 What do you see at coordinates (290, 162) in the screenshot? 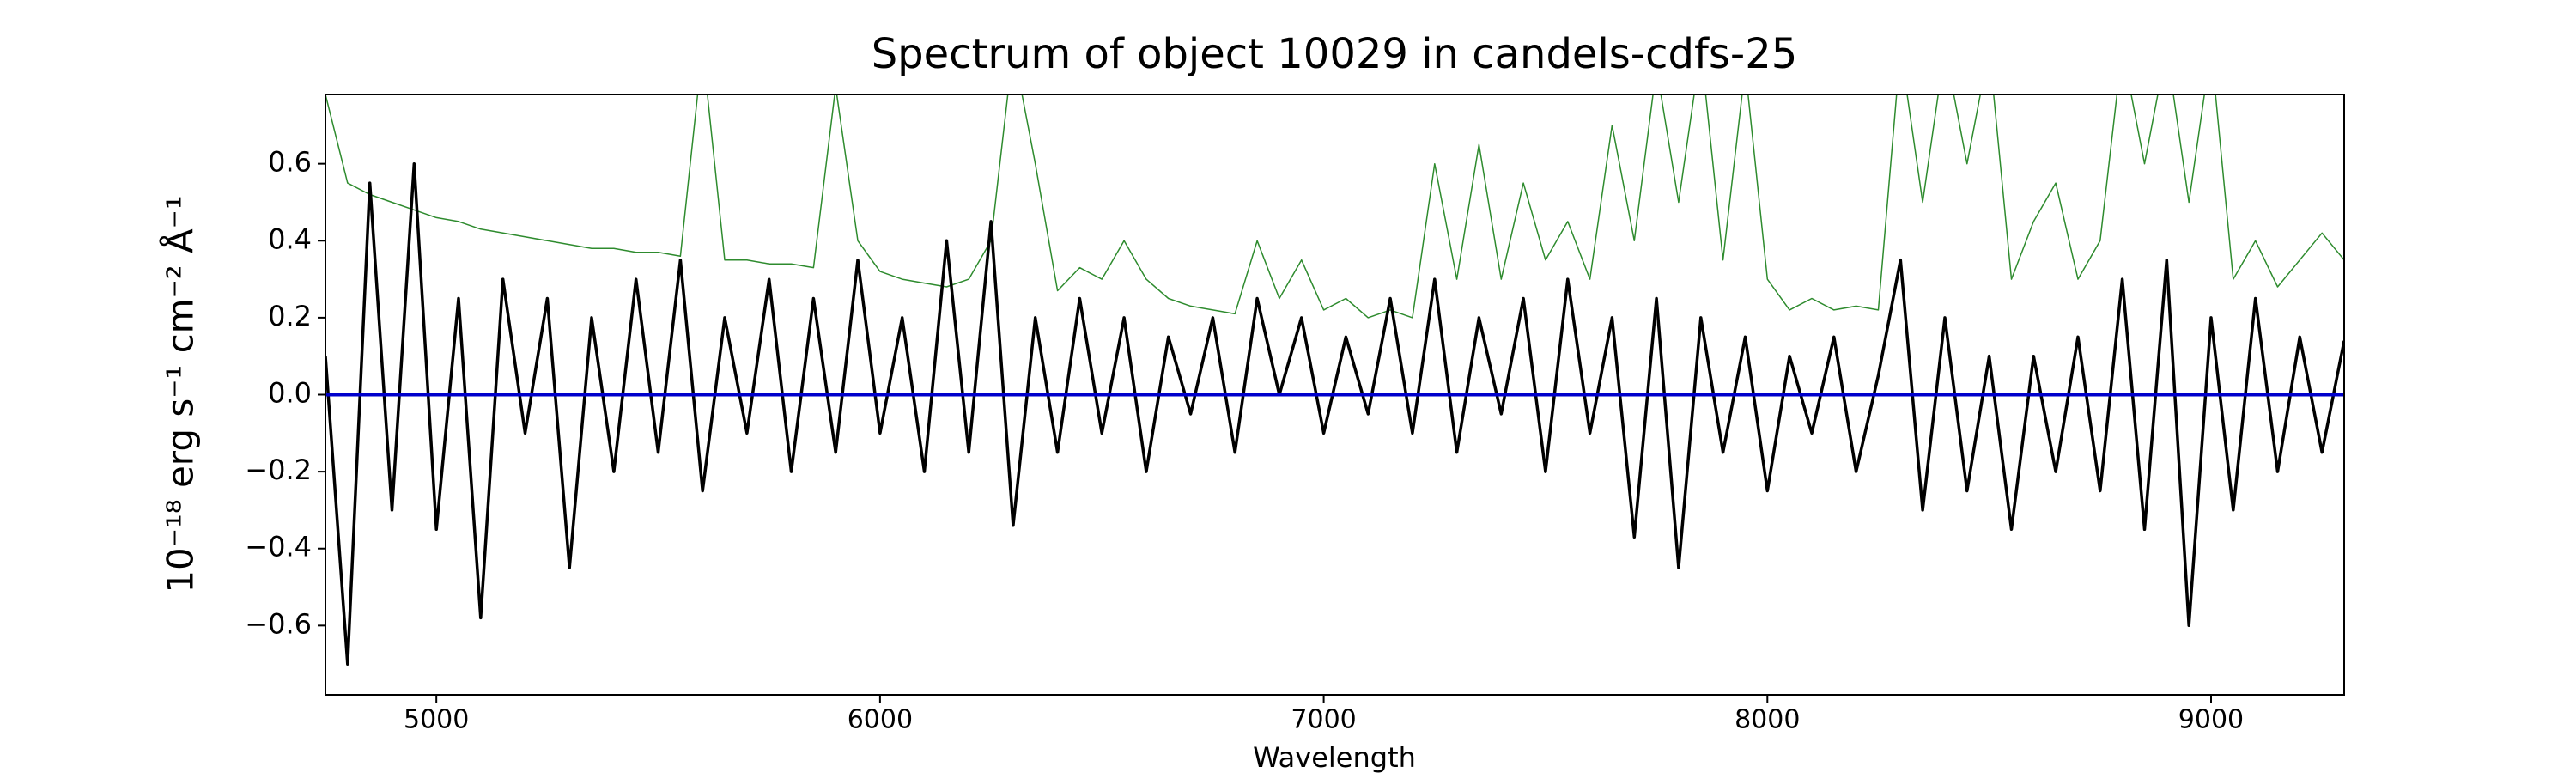
I see `y-tick-label: 0.6` at bounding box center [290, 162].